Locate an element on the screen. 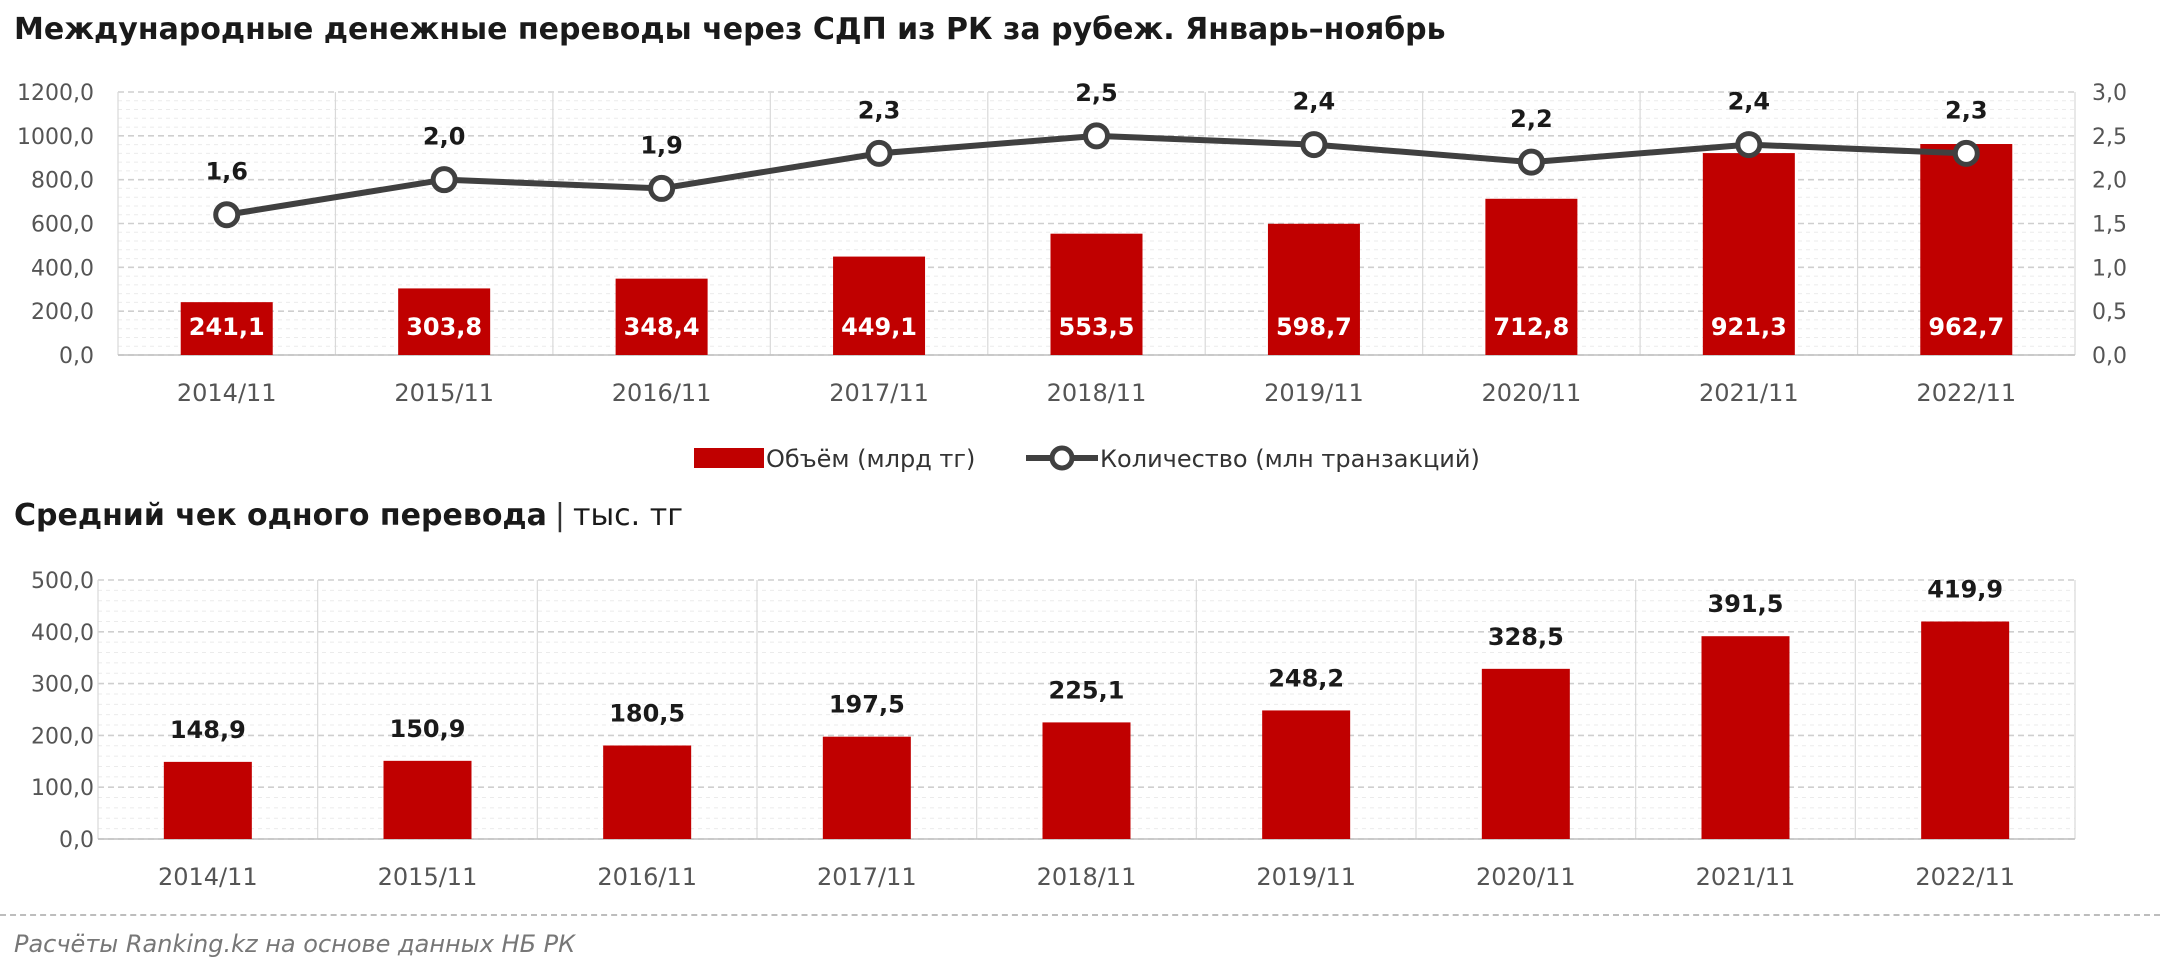  average-check-label: 328,5 is located at coordinates (1526, 637).